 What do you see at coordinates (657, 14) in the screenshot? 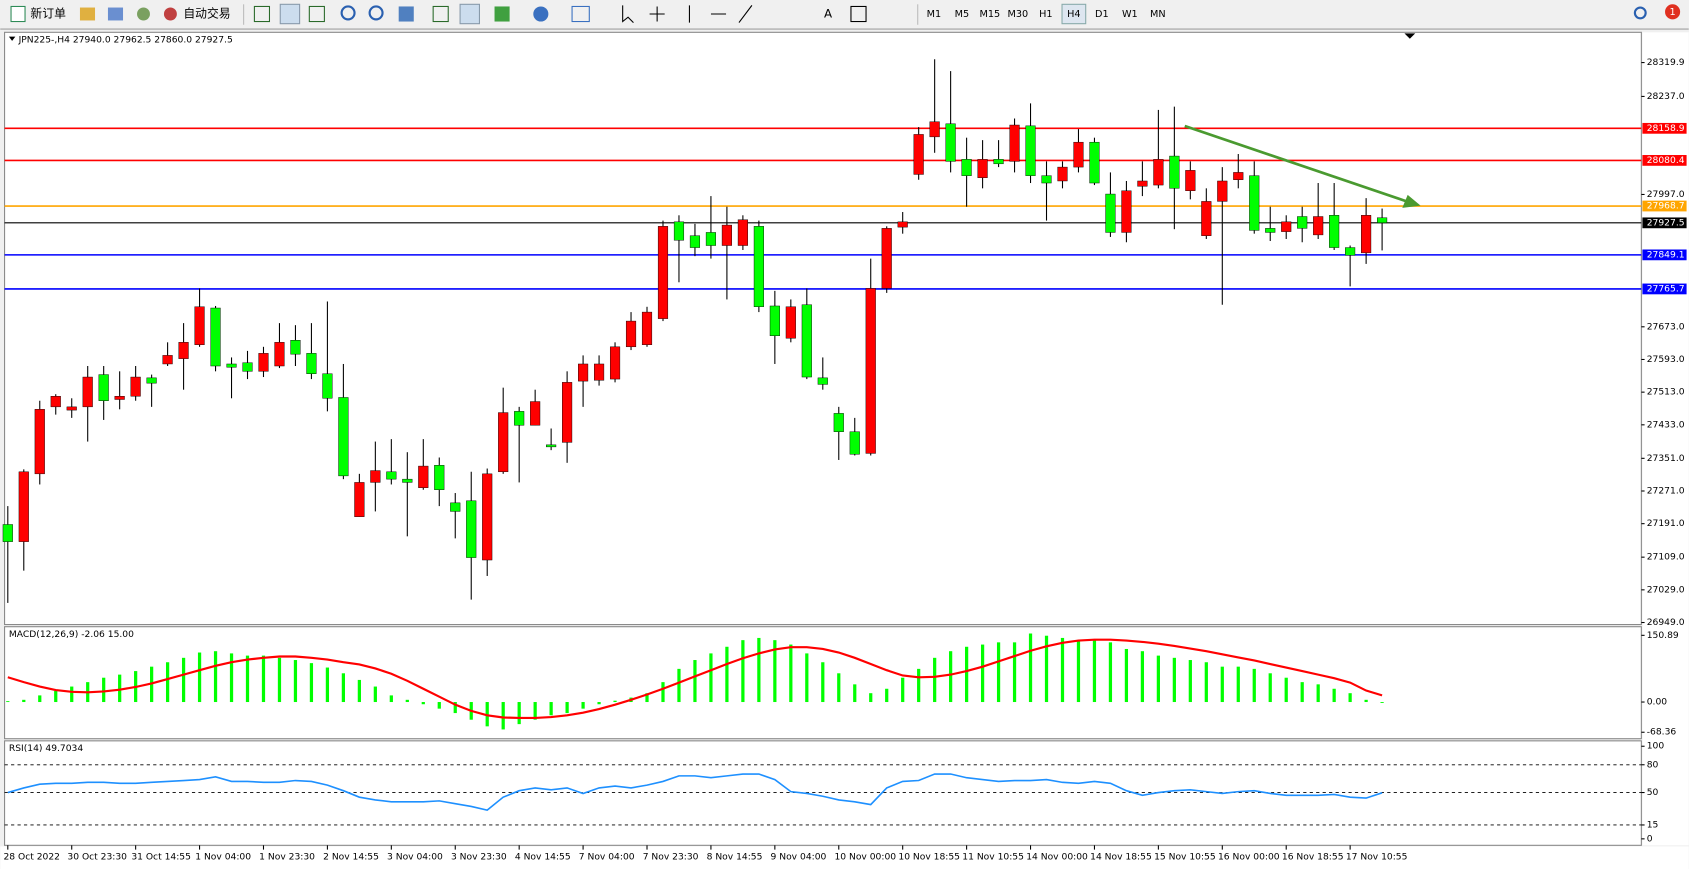
I see `crosshair-tool` at bounding box center [657, 14].